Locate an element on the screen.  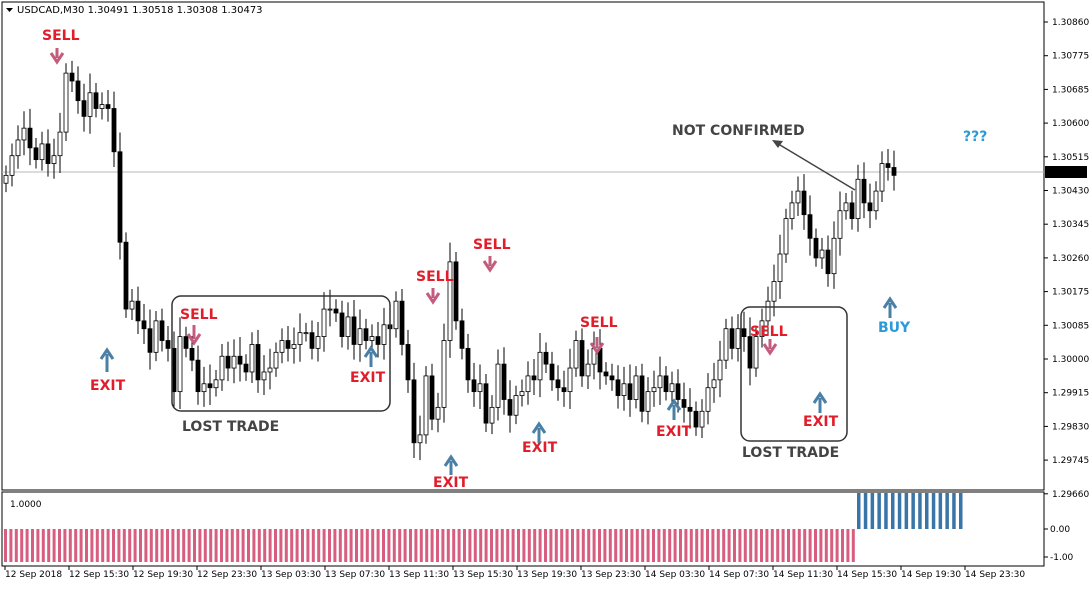
price-tick-label: 1.29660 is located at coordinates (1070, 495).